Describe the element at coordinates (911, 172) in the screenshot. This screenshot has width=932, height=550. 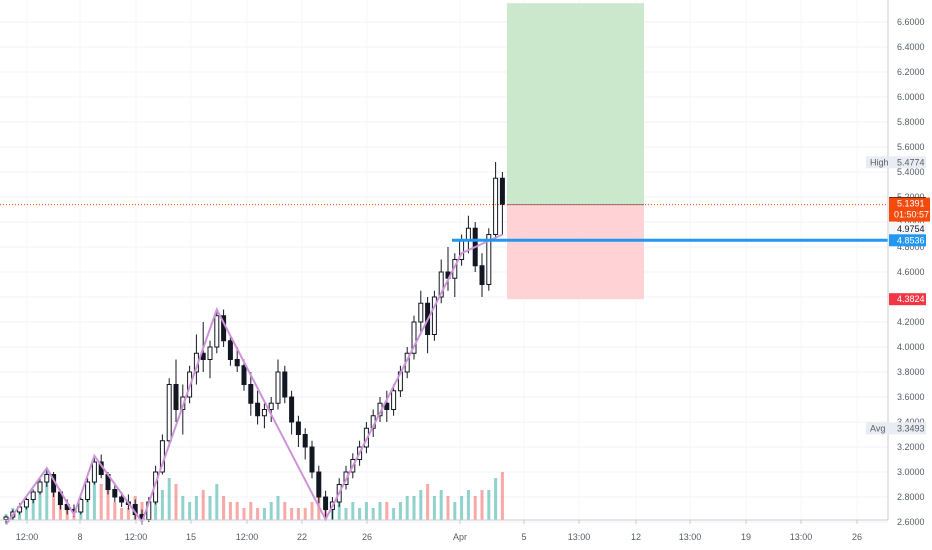
I see `price-tick-label: 5.4000` at that location.